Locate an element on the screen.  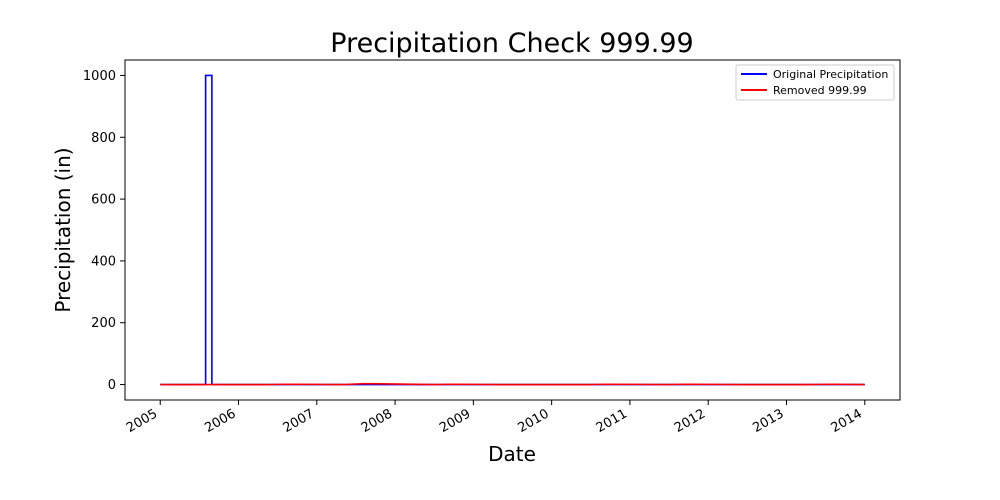
chart-title: Precipitation Check 999.99 is located at coordinates (511, 43).